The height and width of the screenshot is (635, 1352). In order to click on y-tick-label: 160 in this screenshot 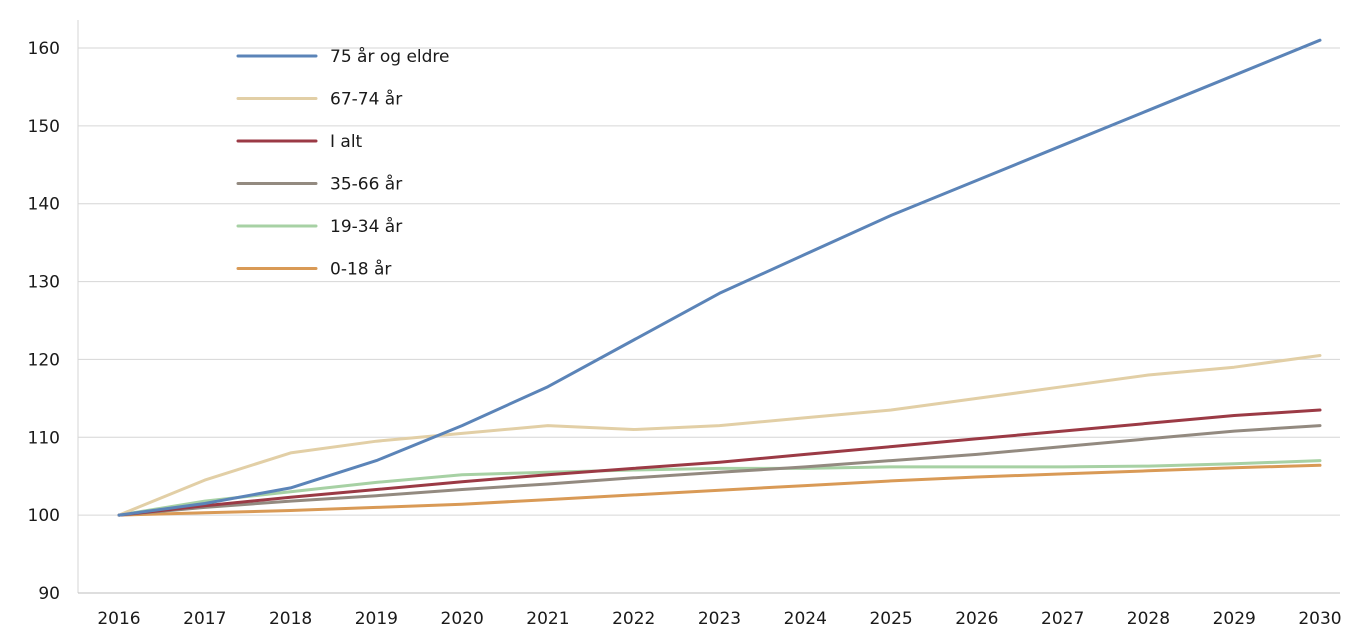, I will do `click(44, 49)`.